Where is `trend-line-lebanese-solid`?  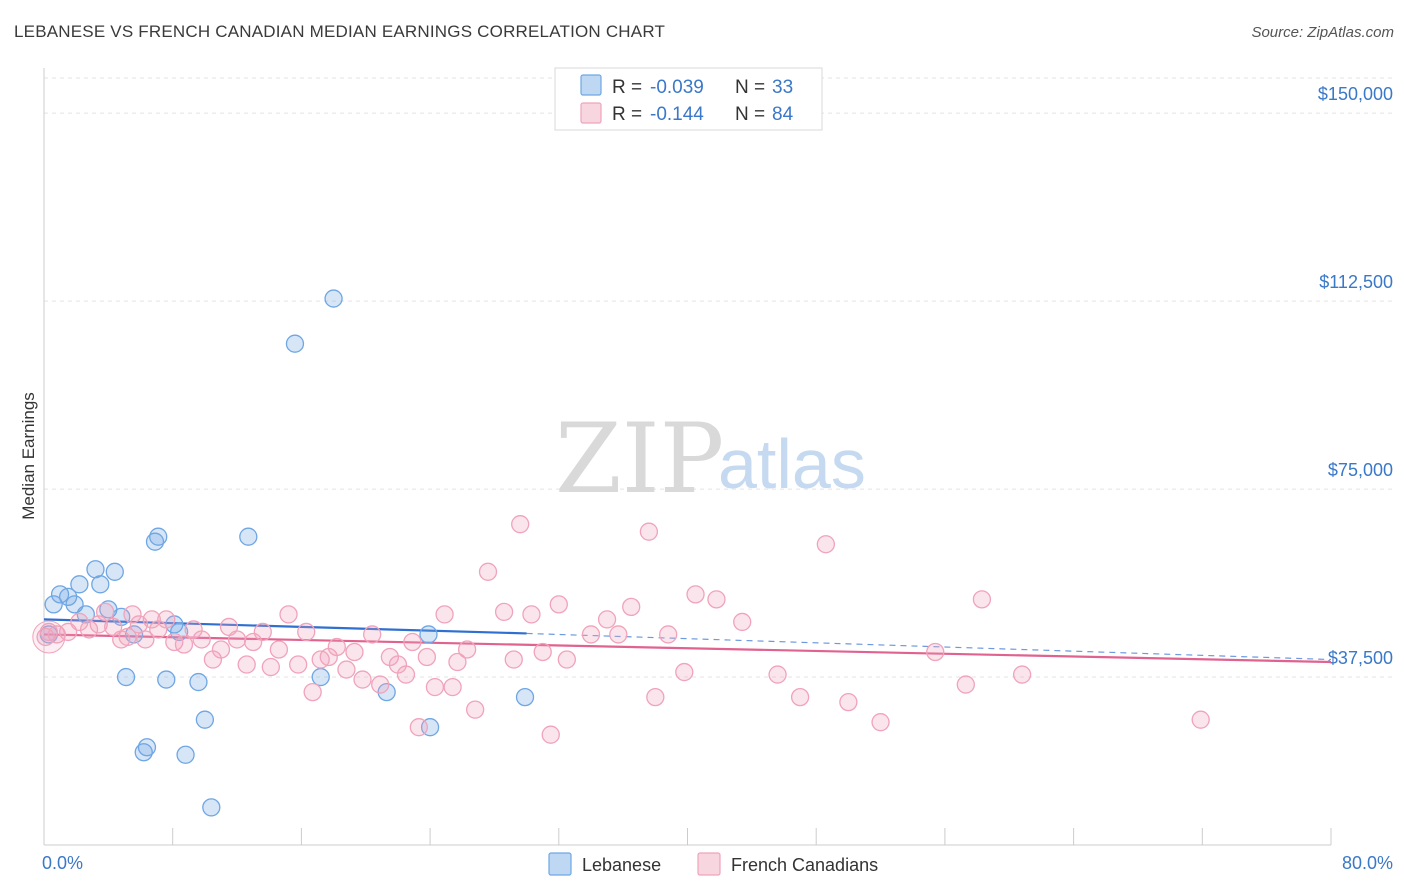 trend-line-lebanese-solid is located at coordinates (285, 626).